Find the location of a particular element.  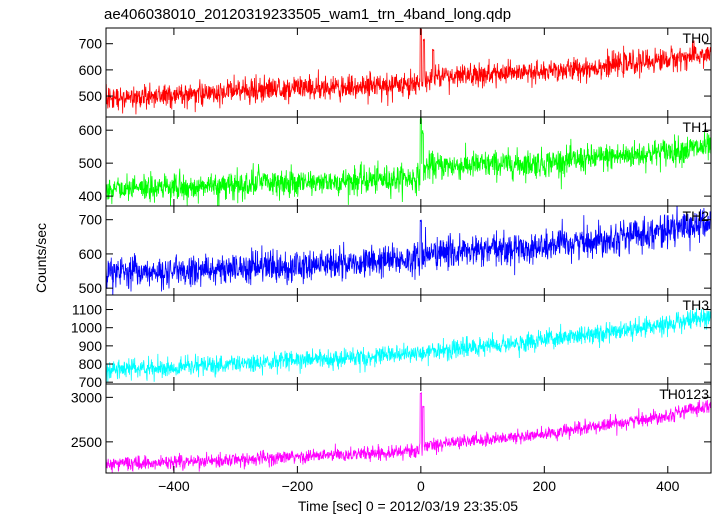

x-axis: −400 −200 0 200 400 is located at coordinates (419, 486).